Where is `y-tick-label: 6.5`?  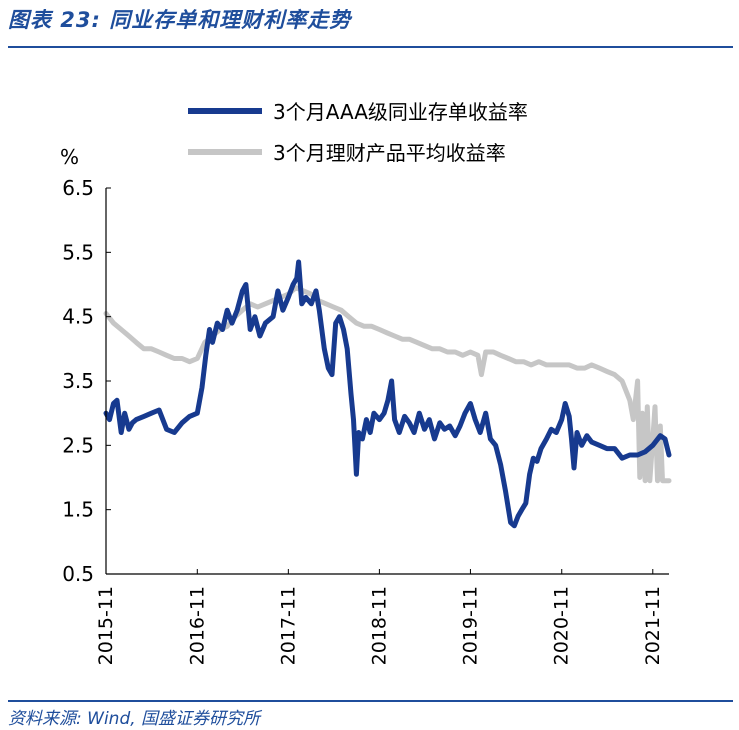 y-tick-label: 6.5 is located at coordinates (78, 188).